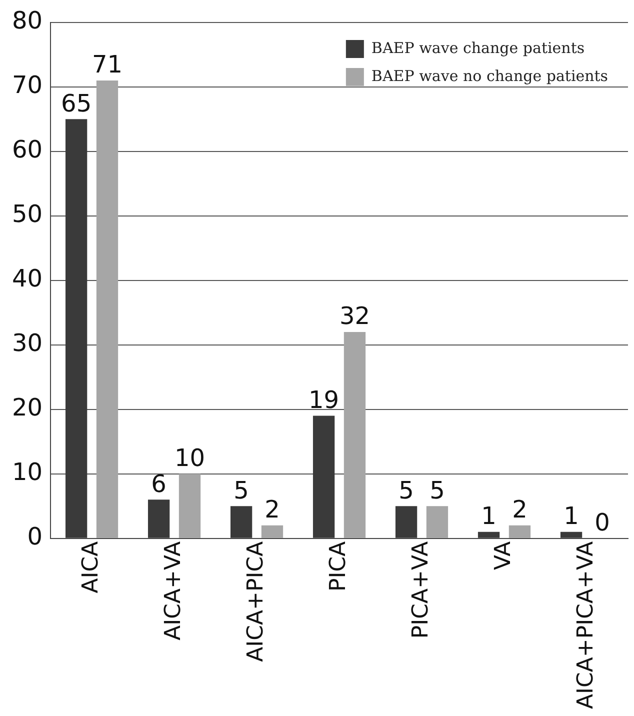 Image resolution: width=634 pixels, height=716 pixels. Describe the element at coordinates (255, 601) in the screenshot. I see `x-tick-label: AICA+PICA` at that location.